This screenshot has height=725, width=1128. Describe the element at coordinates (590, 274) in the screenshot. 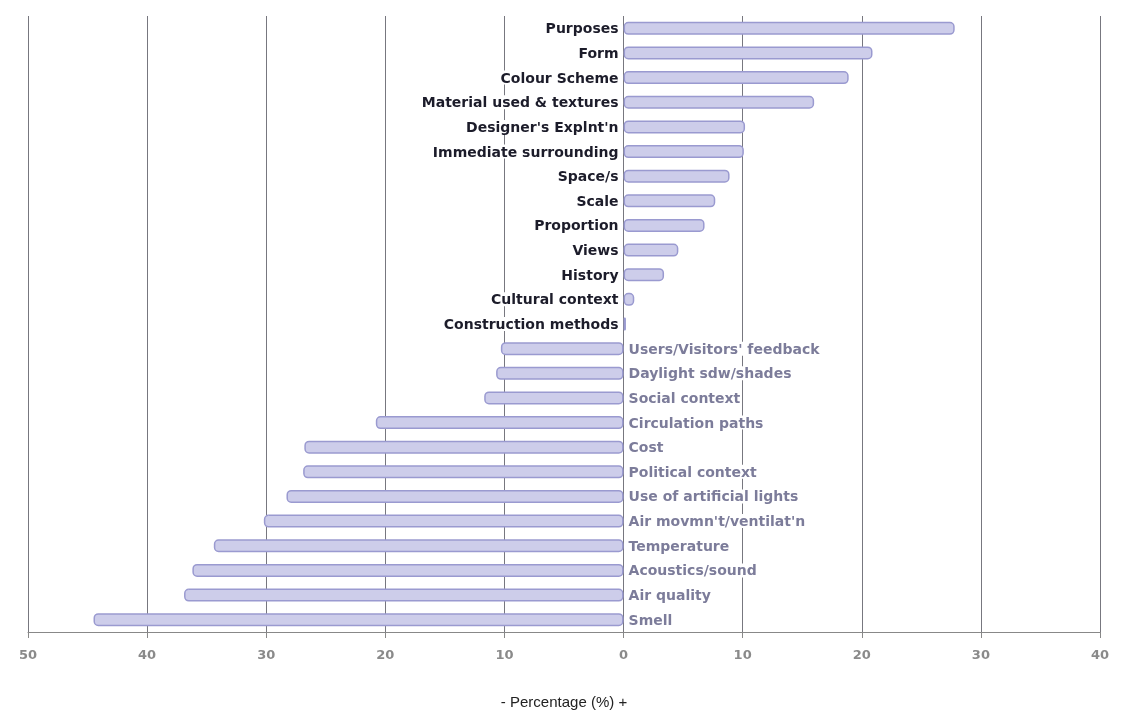

I see `y-tick-label: History` at that location.